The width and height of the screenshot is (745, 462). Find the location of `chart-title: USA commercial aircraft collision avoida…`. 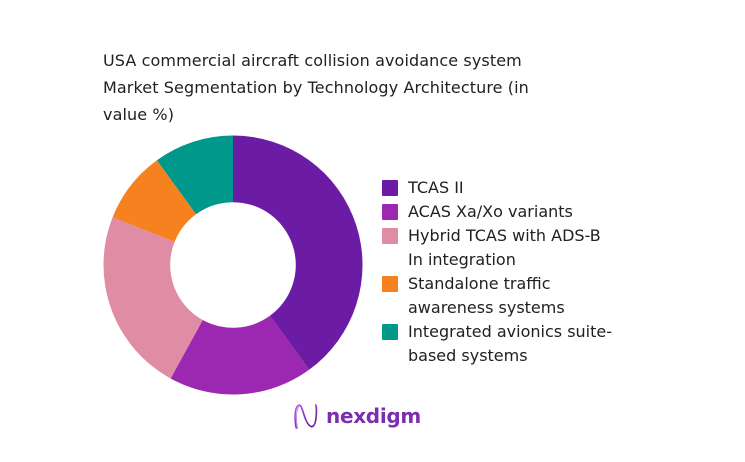

chart-title: USA commercial aircraft collision avoida… is located at coordinates (316, 87).